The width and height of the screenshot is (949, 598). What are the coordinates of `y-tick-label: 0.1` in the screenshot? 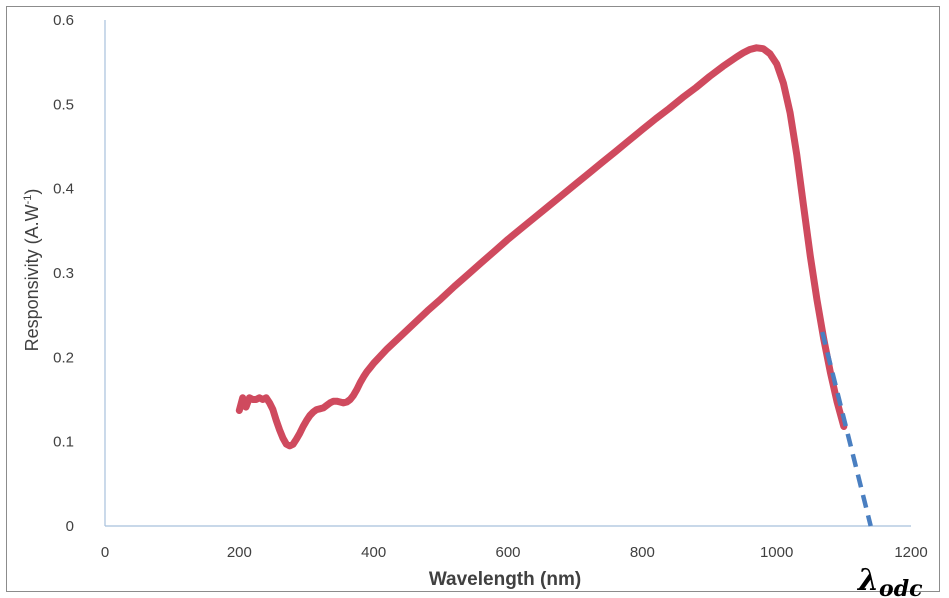 It's located at (63, 442).